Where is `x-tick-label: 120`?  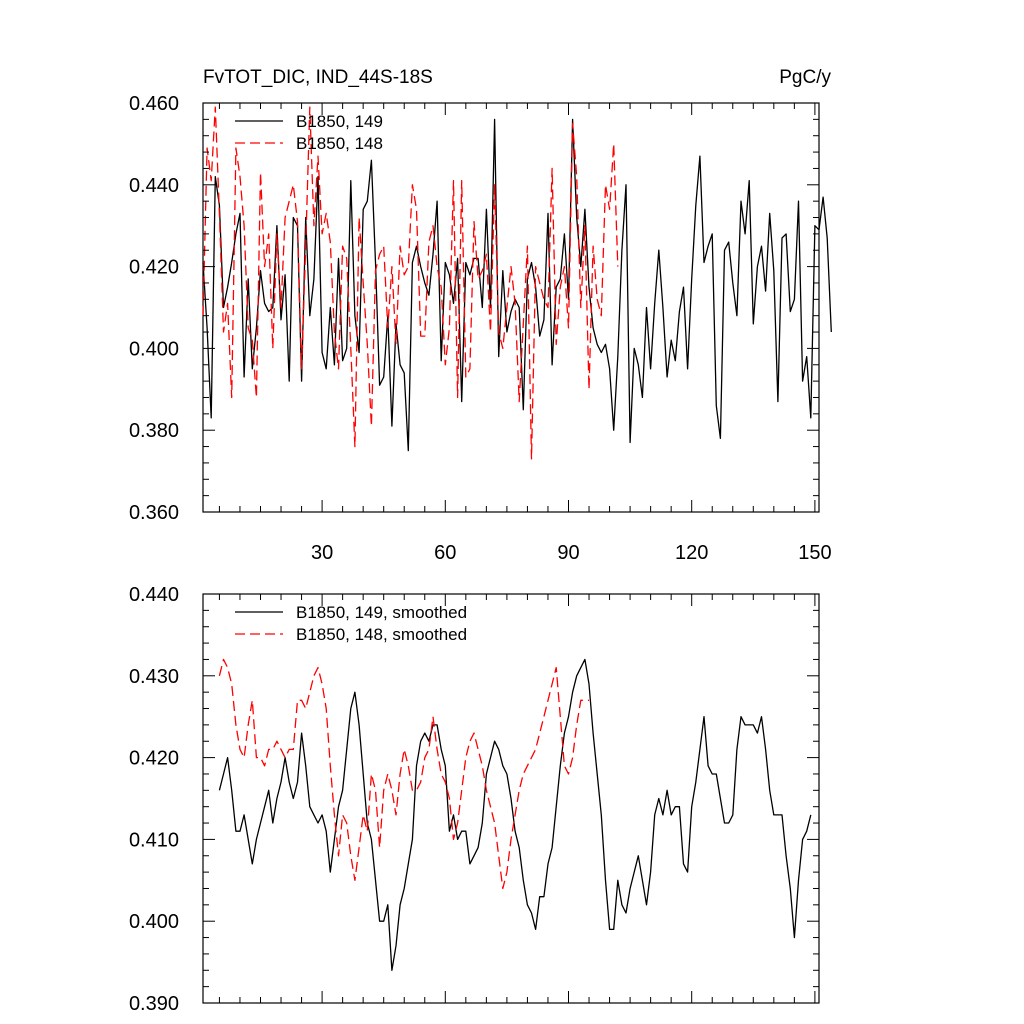
x-tick-label: 120 is located at coordinates (691, 553).